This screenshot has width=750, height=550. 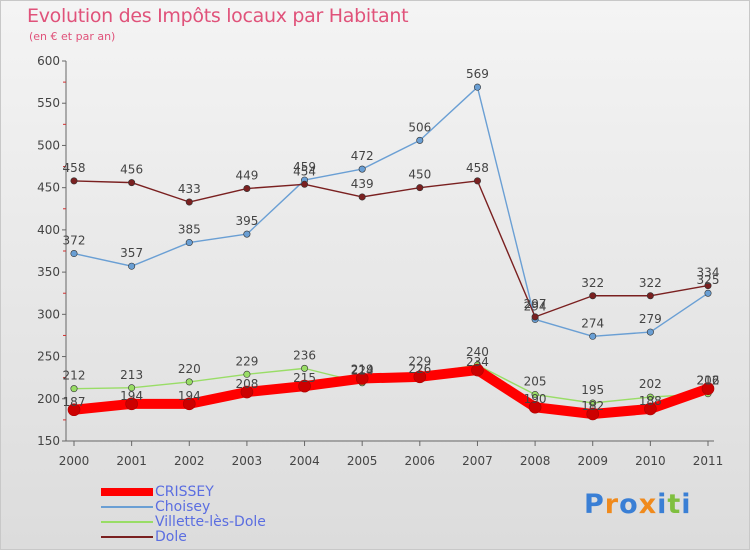 What do you see at coordinates (127, 492) in the screenshot?
I see `legend-swatch-crissey` at bounding box center [127, 492].